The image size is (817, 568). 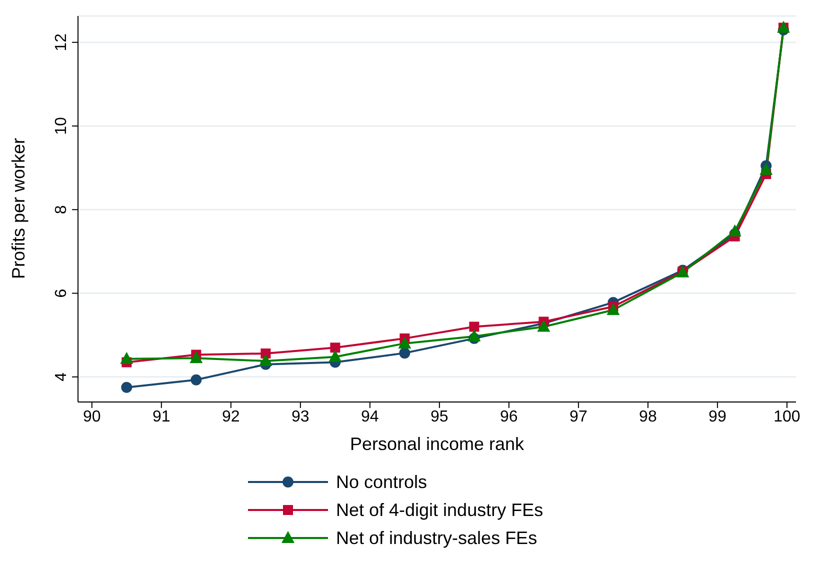 What do you see at coordinates (438, 444) in the screenshot?
I see `x-axis-title: Personal income rank` at bounding box center [438, 444].